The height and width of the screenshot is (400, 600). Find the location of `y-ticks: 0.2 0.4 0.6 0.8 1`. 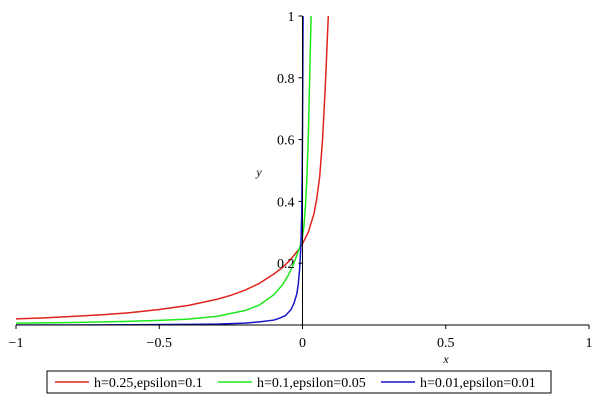

y-ticks: 0.2 0.4 0.6 0.8 1 is located at coordinates (290, 141).